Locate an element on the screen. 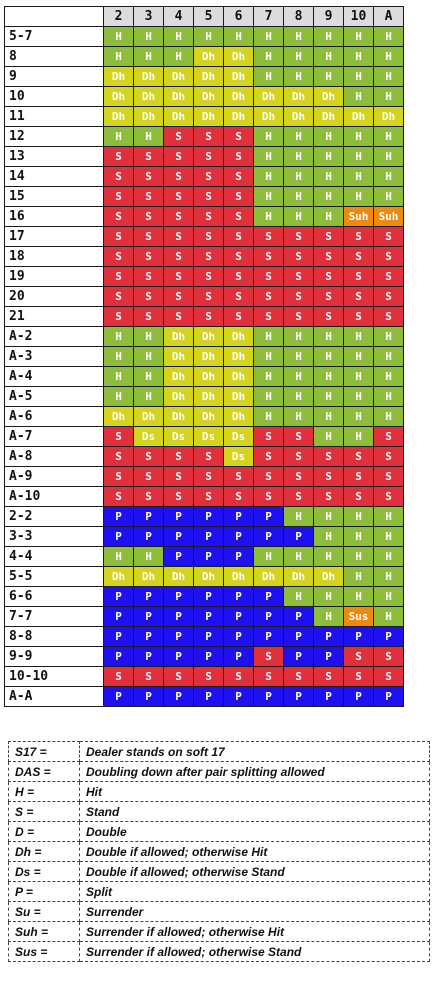  player-hand-label: 7-7 is located at coordinates (54, 616).